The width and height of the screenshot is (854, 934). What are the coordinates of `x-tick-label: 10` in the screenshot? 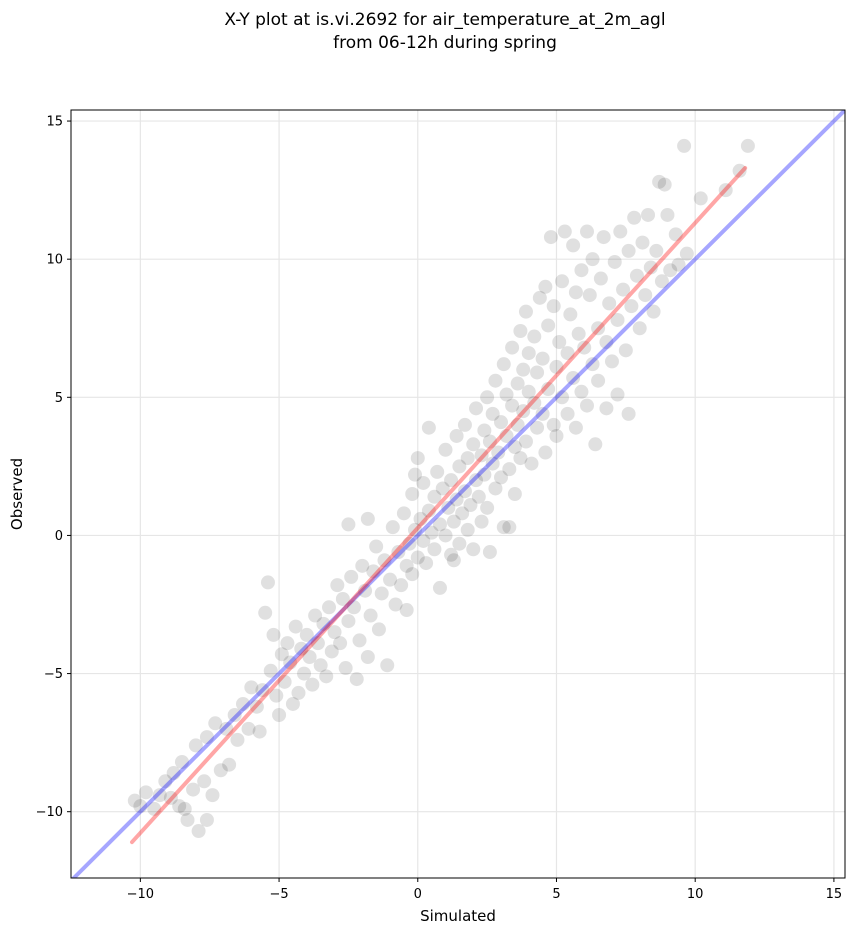 It's located at (695, 894).